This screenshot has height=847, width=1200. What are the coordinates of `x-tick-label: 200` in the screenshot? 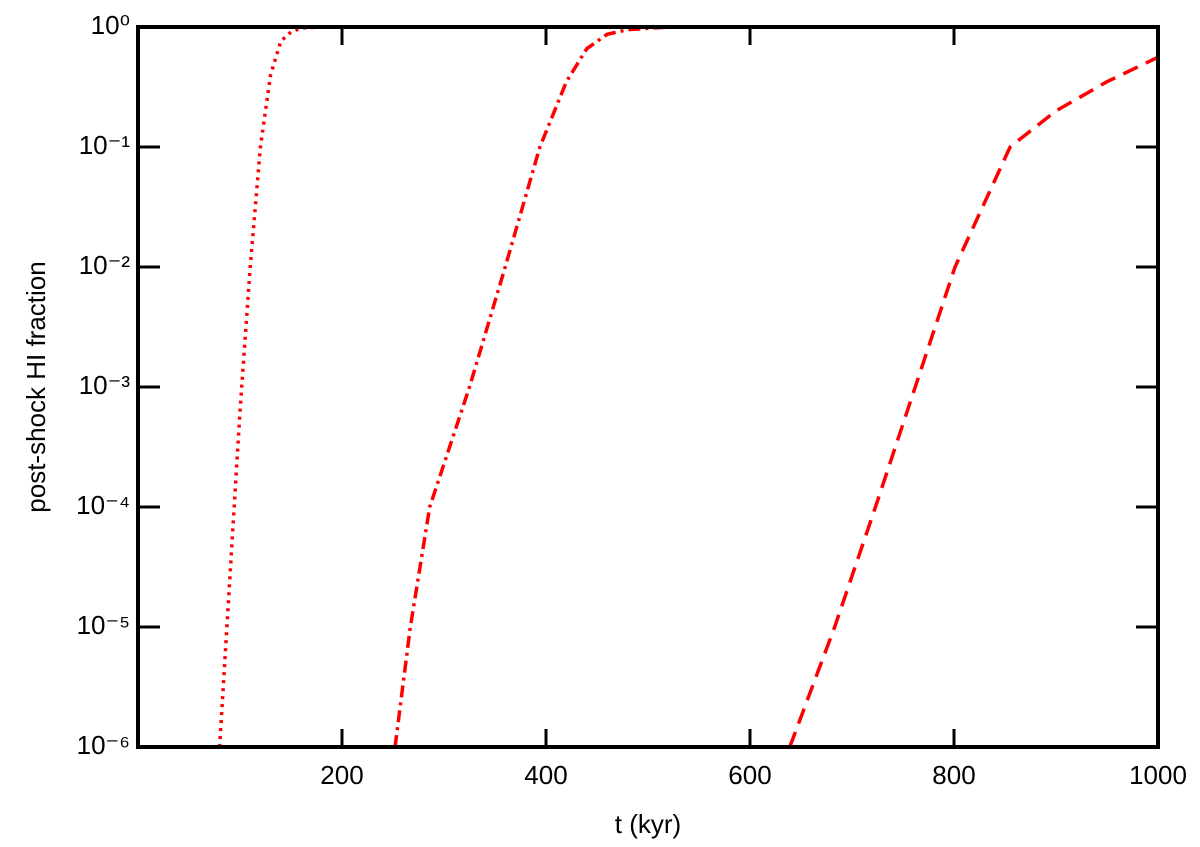 It's located at (341, 775).